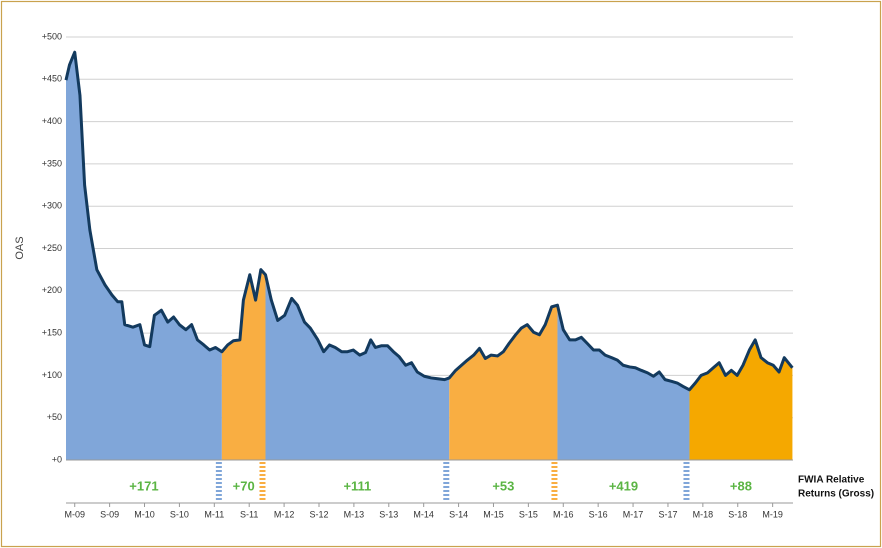 This screenshot has width=882, height=548. Describe the element at coordinates (57, 459) in the screenshot. I see `y-tick-label: +0` at that location.